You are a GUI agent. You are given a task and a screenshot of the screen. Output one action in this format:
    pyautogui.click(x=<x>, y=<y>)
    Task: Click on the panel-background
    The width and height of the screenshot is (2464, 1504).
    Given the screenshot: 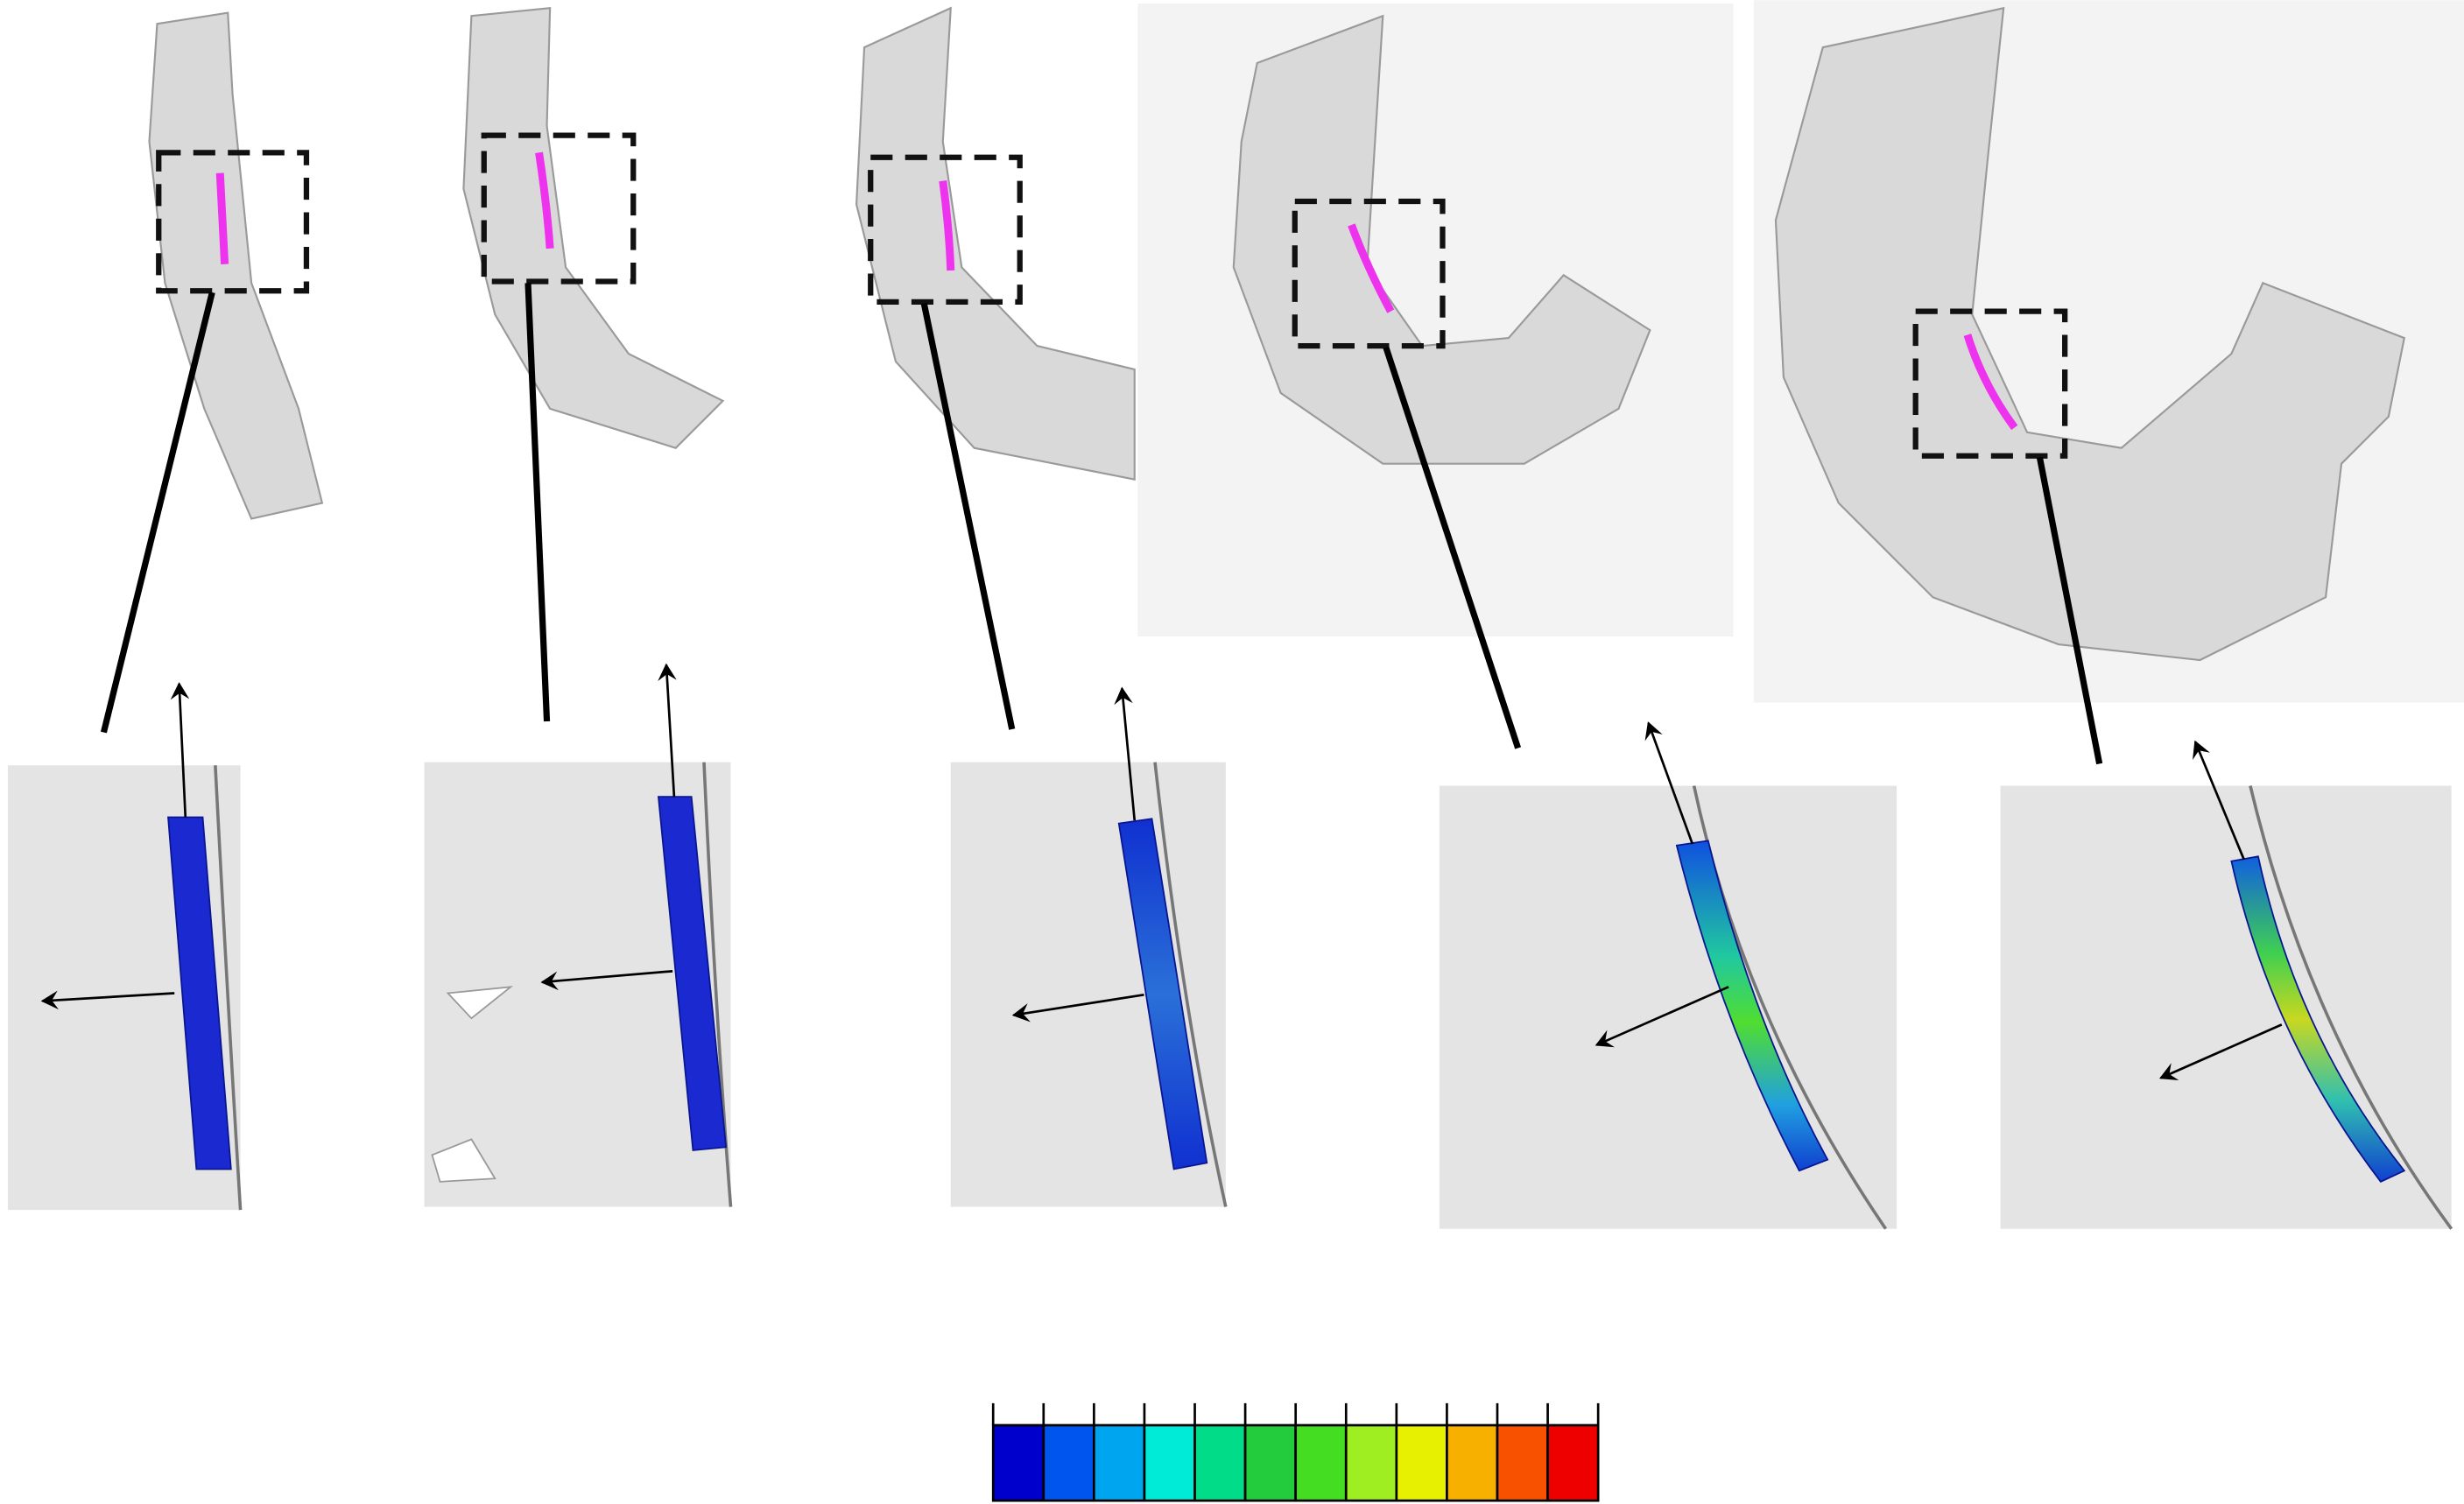 What is the action you would take?
    pyautogui.click(x=1435, y=320)
    